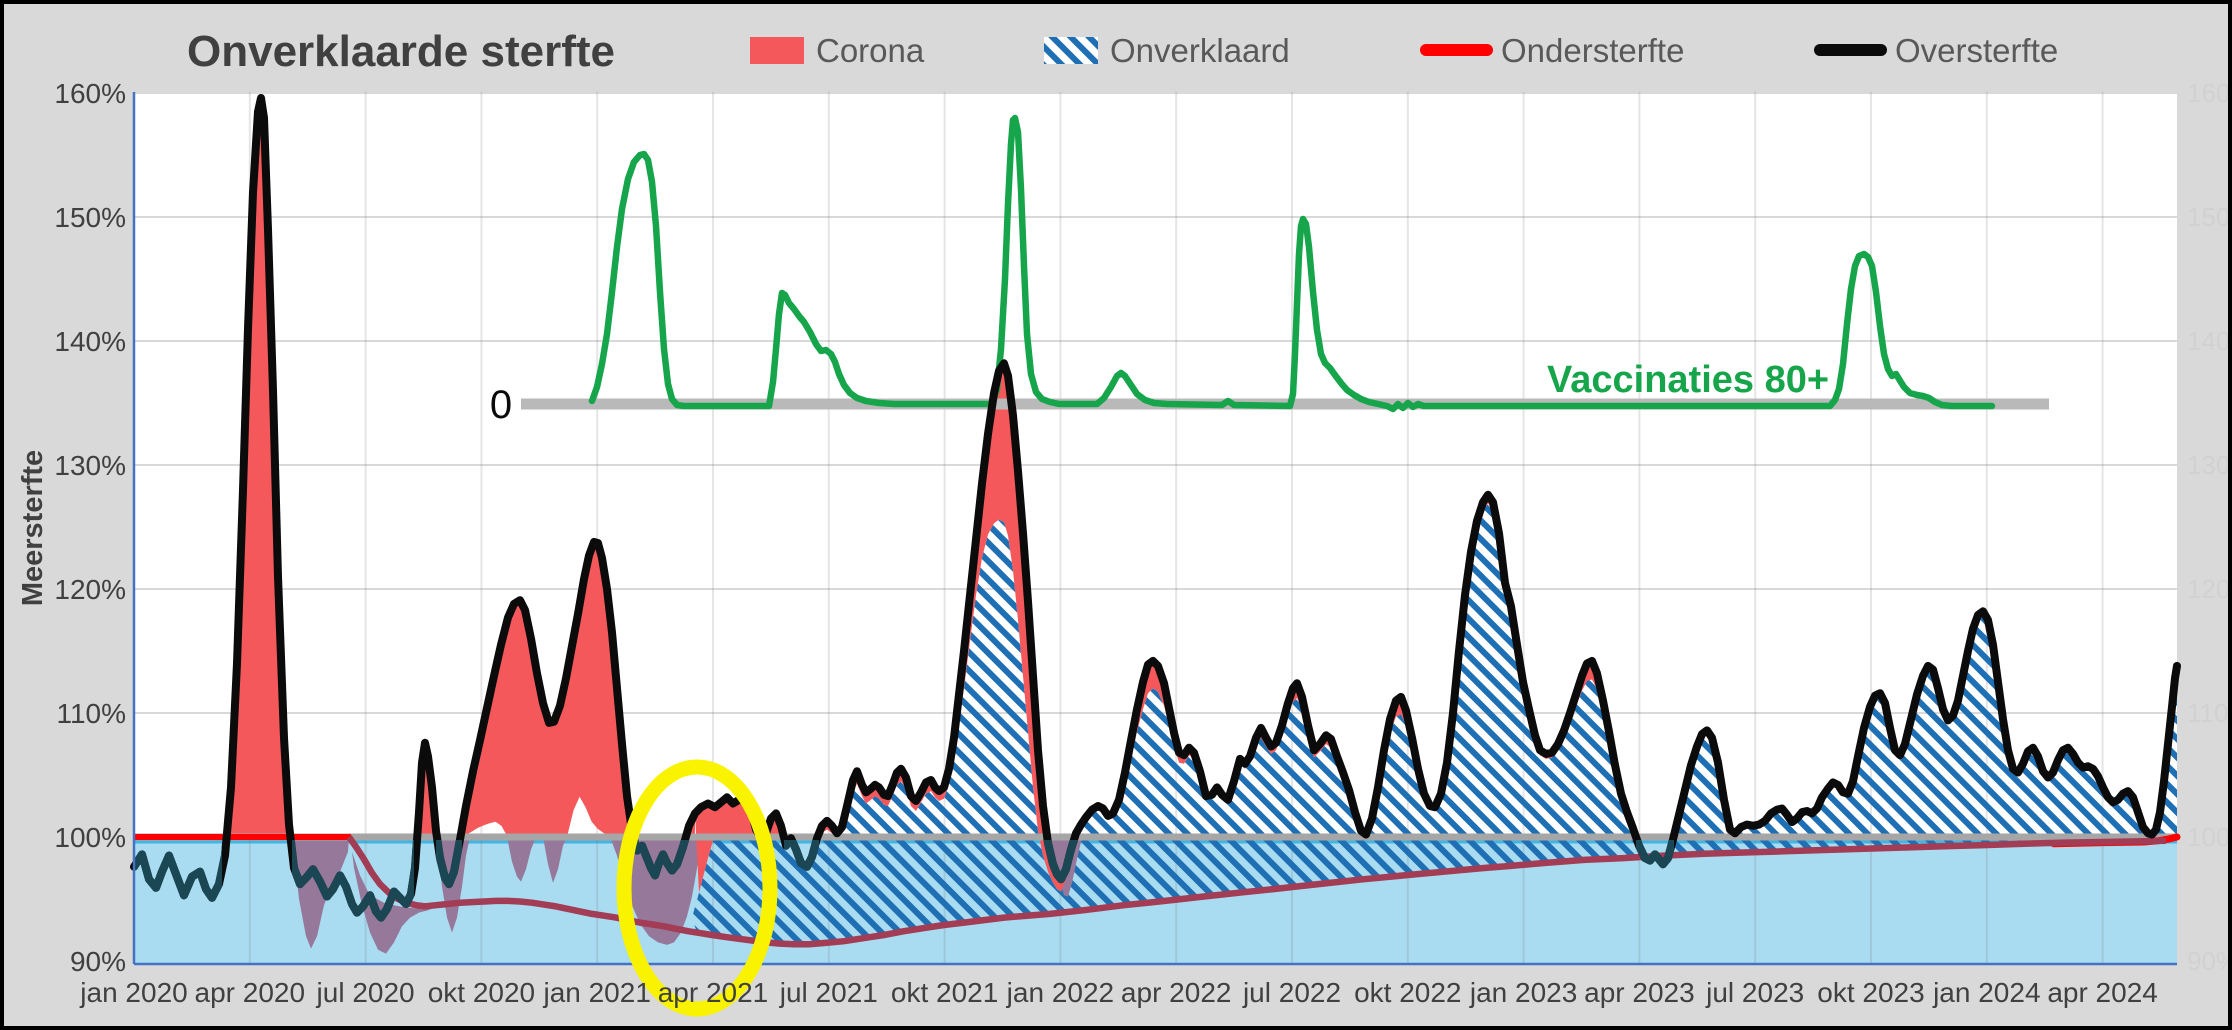 This screenshot has height=1030, width=2232. What do you see at coordinates (1523, 992) in the screenshot?
I see `x-tick-label: jan 2023` at bounding box center [1523, 992].